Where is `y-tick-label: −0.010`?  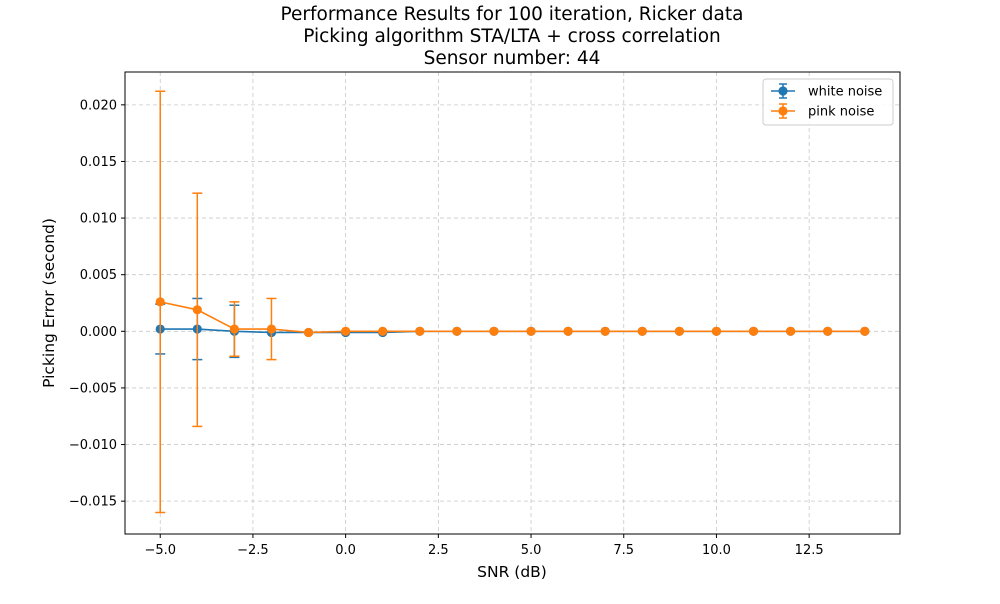 y-tick-label: −0.010 is located at coordinates (93, 445).